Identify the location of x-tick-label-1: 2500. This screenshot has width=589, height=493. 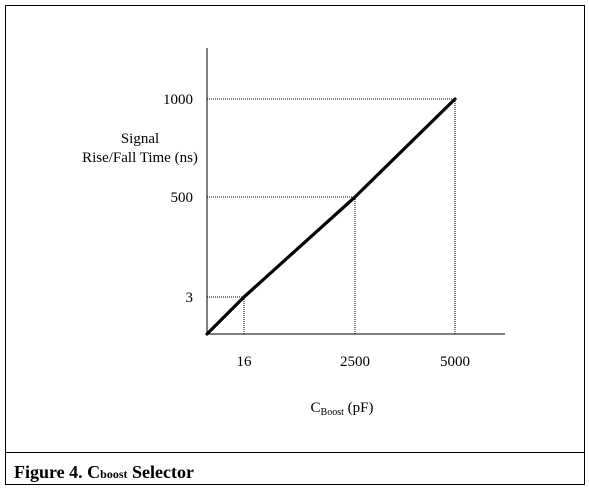
(355, 362).